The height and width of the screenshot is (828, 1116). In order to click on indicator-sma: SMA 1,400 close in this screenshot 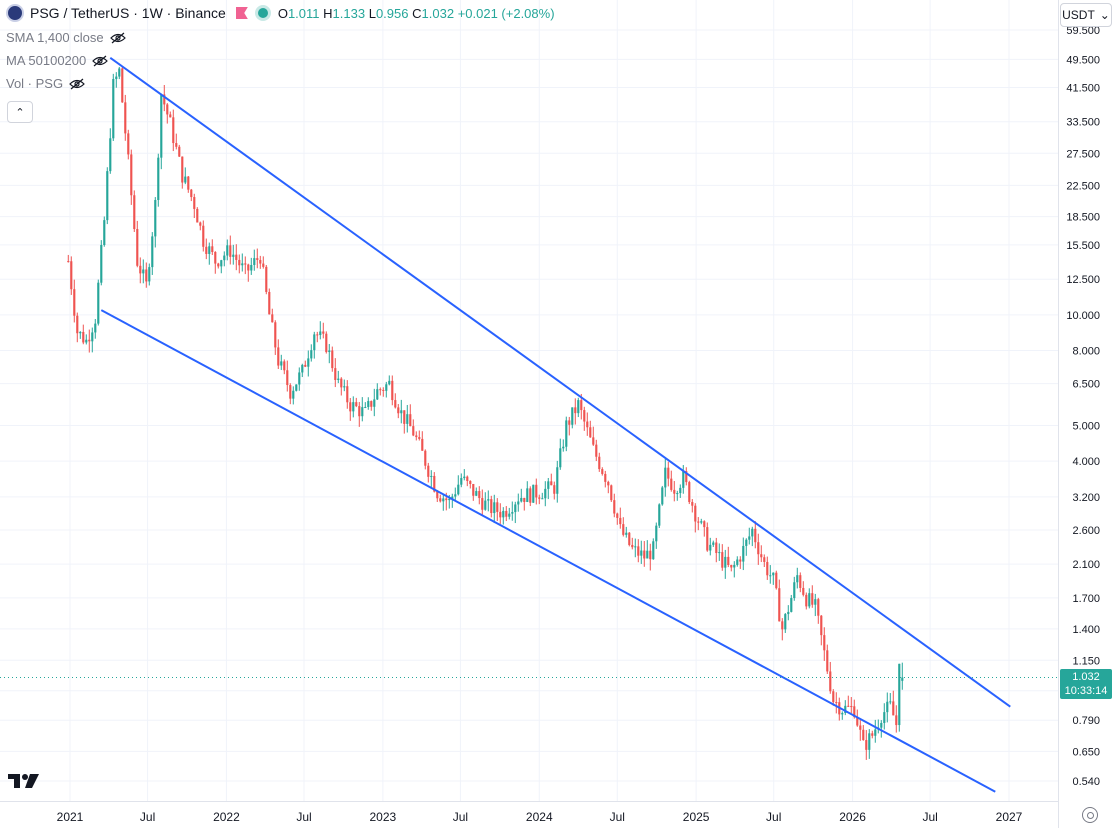, I will do `click(66, 37)`.